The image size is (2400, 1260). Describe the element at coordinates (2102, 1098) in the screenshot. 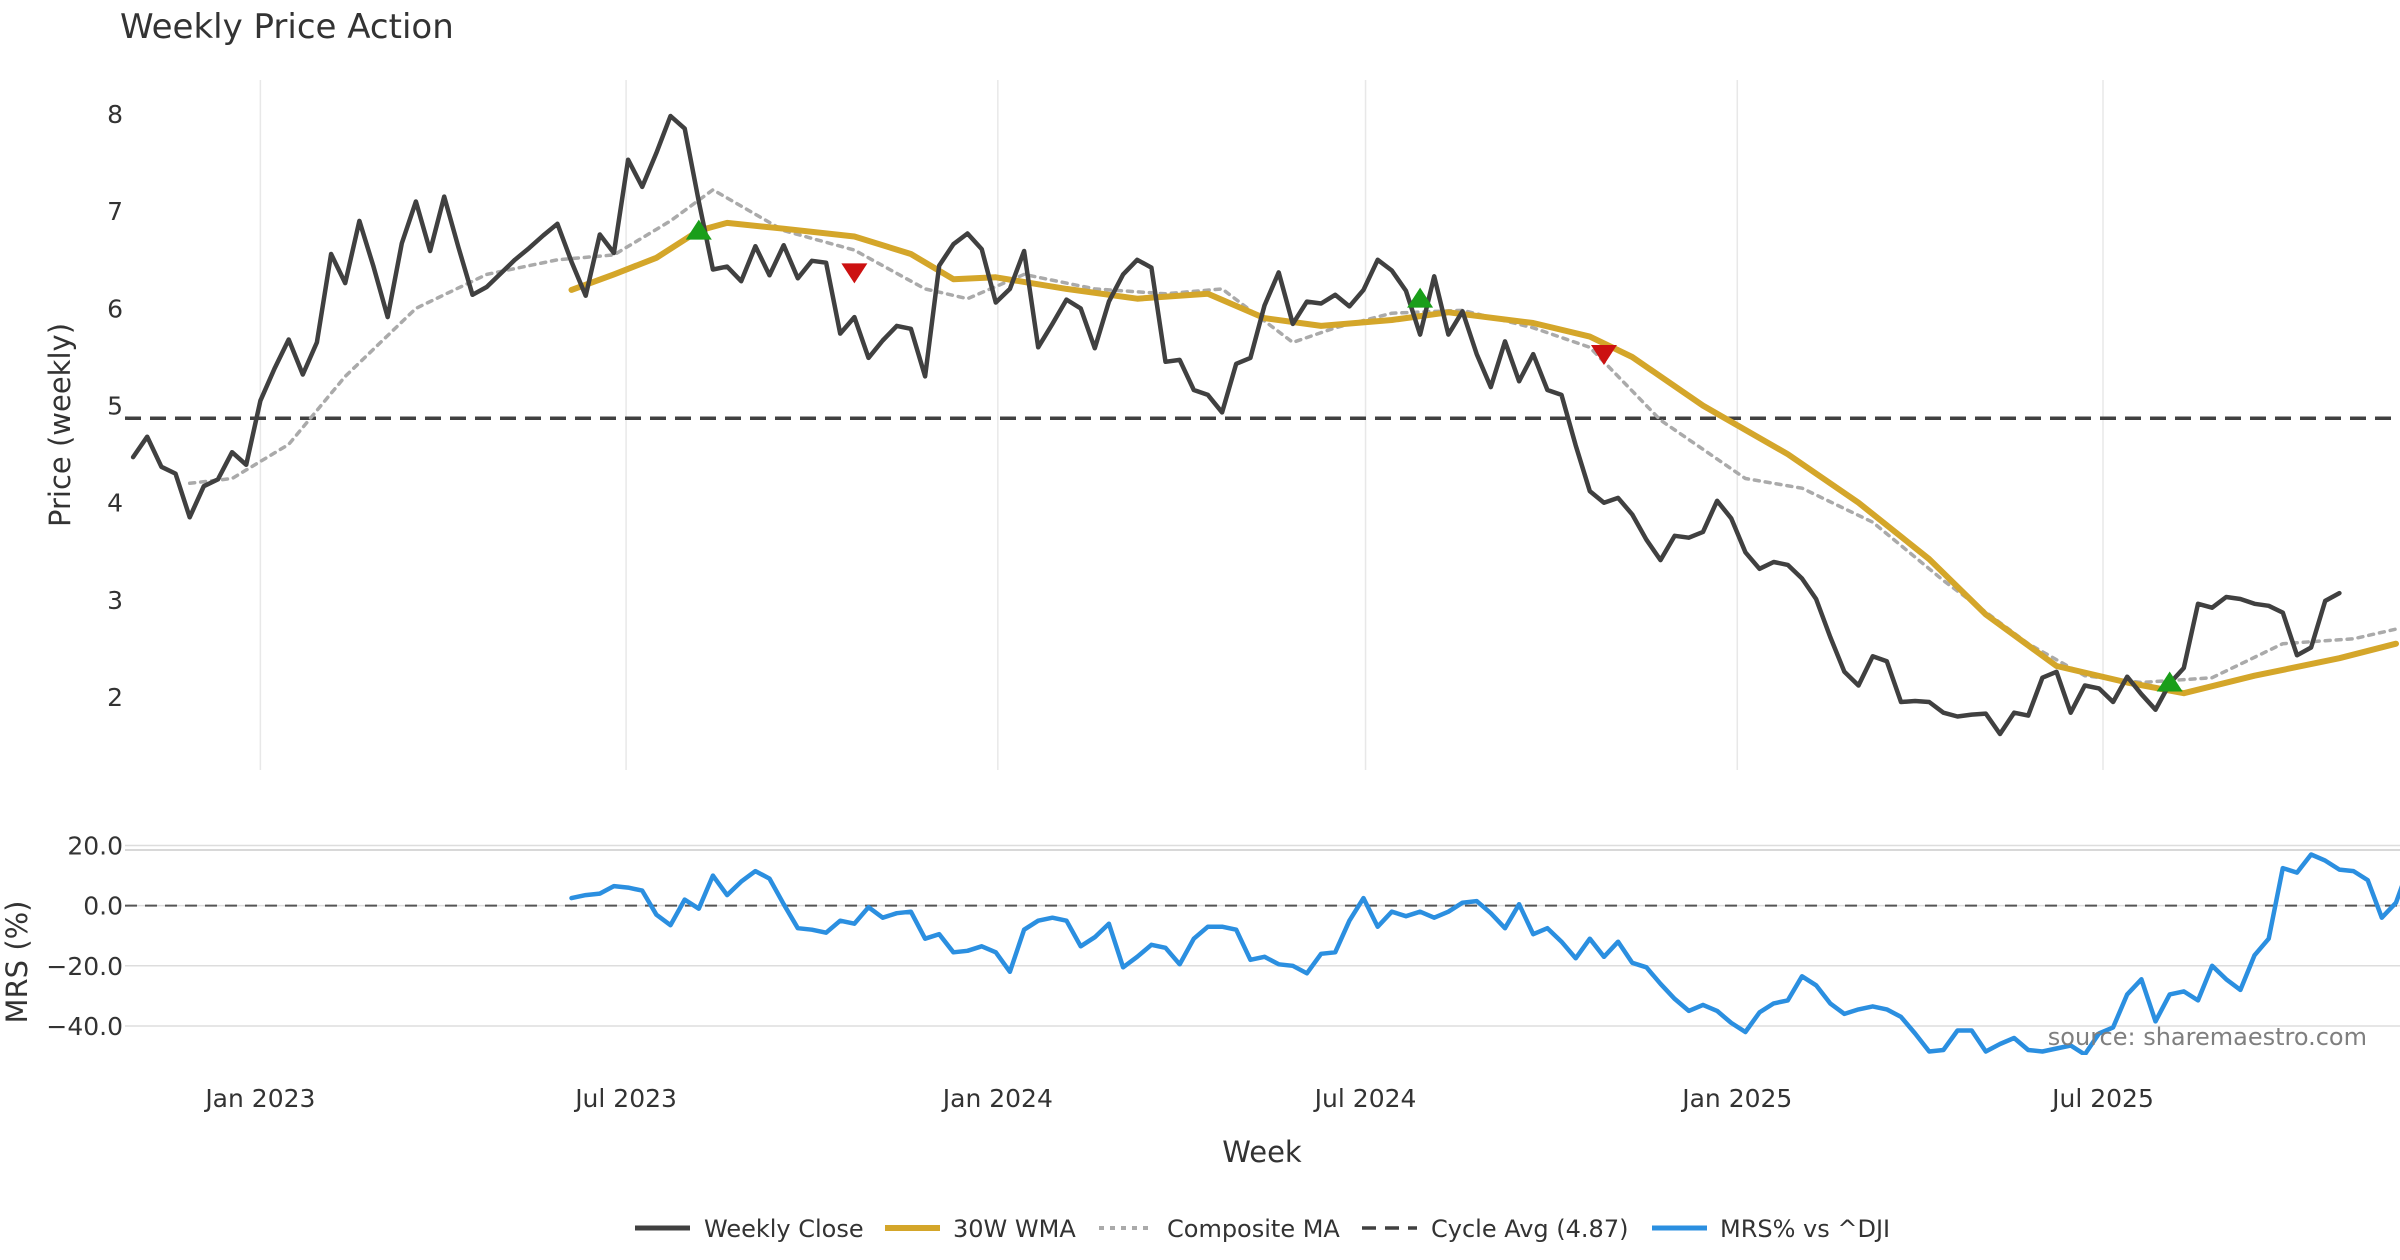

I see `x-tick-label: Jul 2025` at that location.